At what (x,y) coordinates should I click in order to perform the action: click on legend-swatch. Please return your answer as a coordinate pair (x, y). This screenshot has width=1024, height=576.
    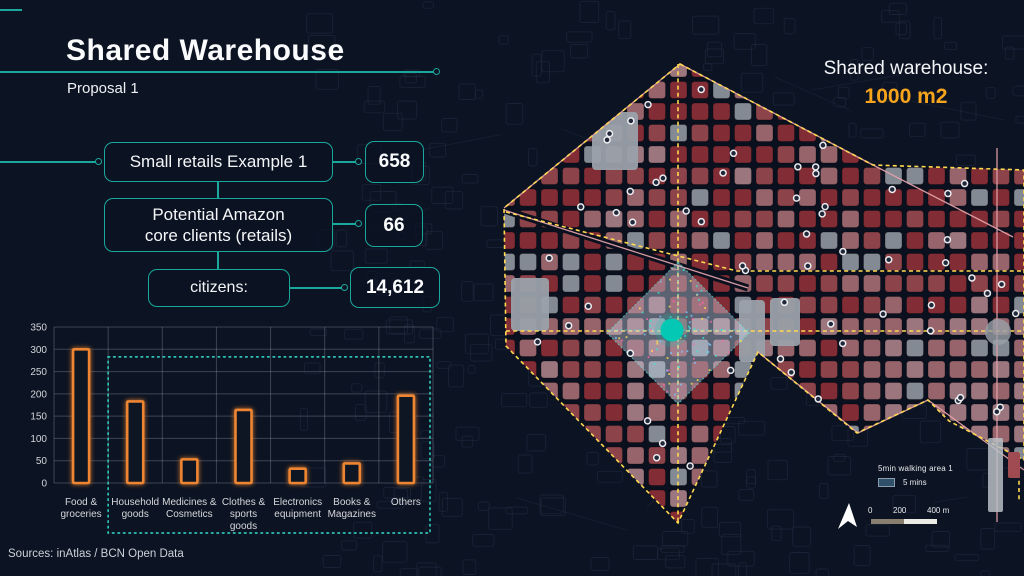
    Looking at the image, I should click on (886, 482).